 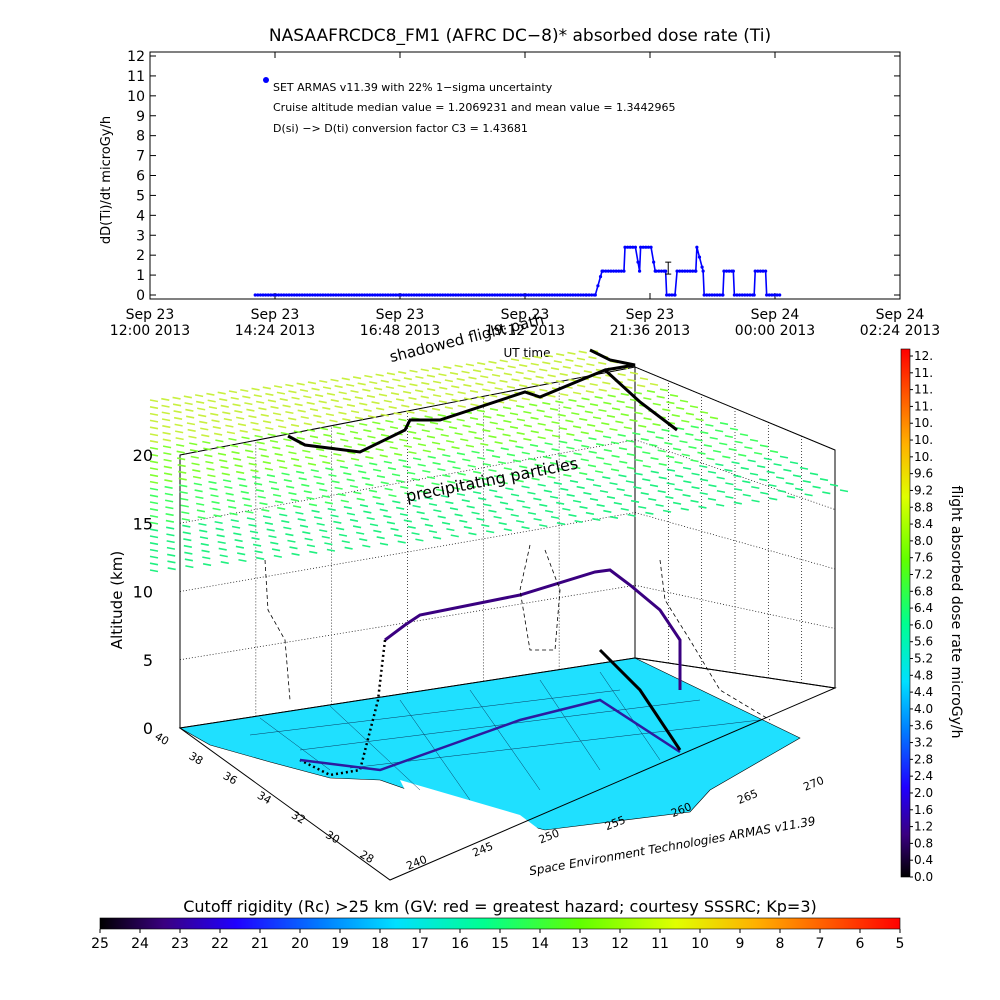 I want to click on flight-track-shadow, so click(x=482, y=411).